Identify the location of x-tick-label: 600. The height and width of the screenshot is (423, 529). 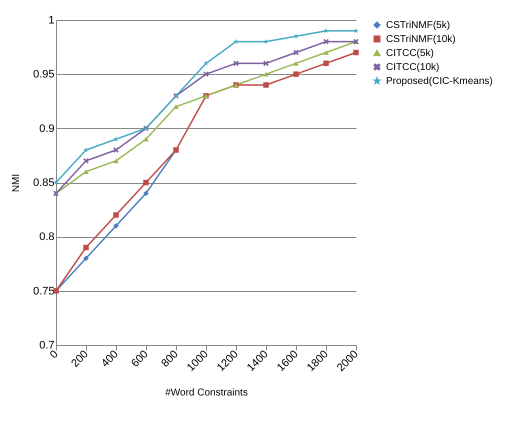
(140, 359).